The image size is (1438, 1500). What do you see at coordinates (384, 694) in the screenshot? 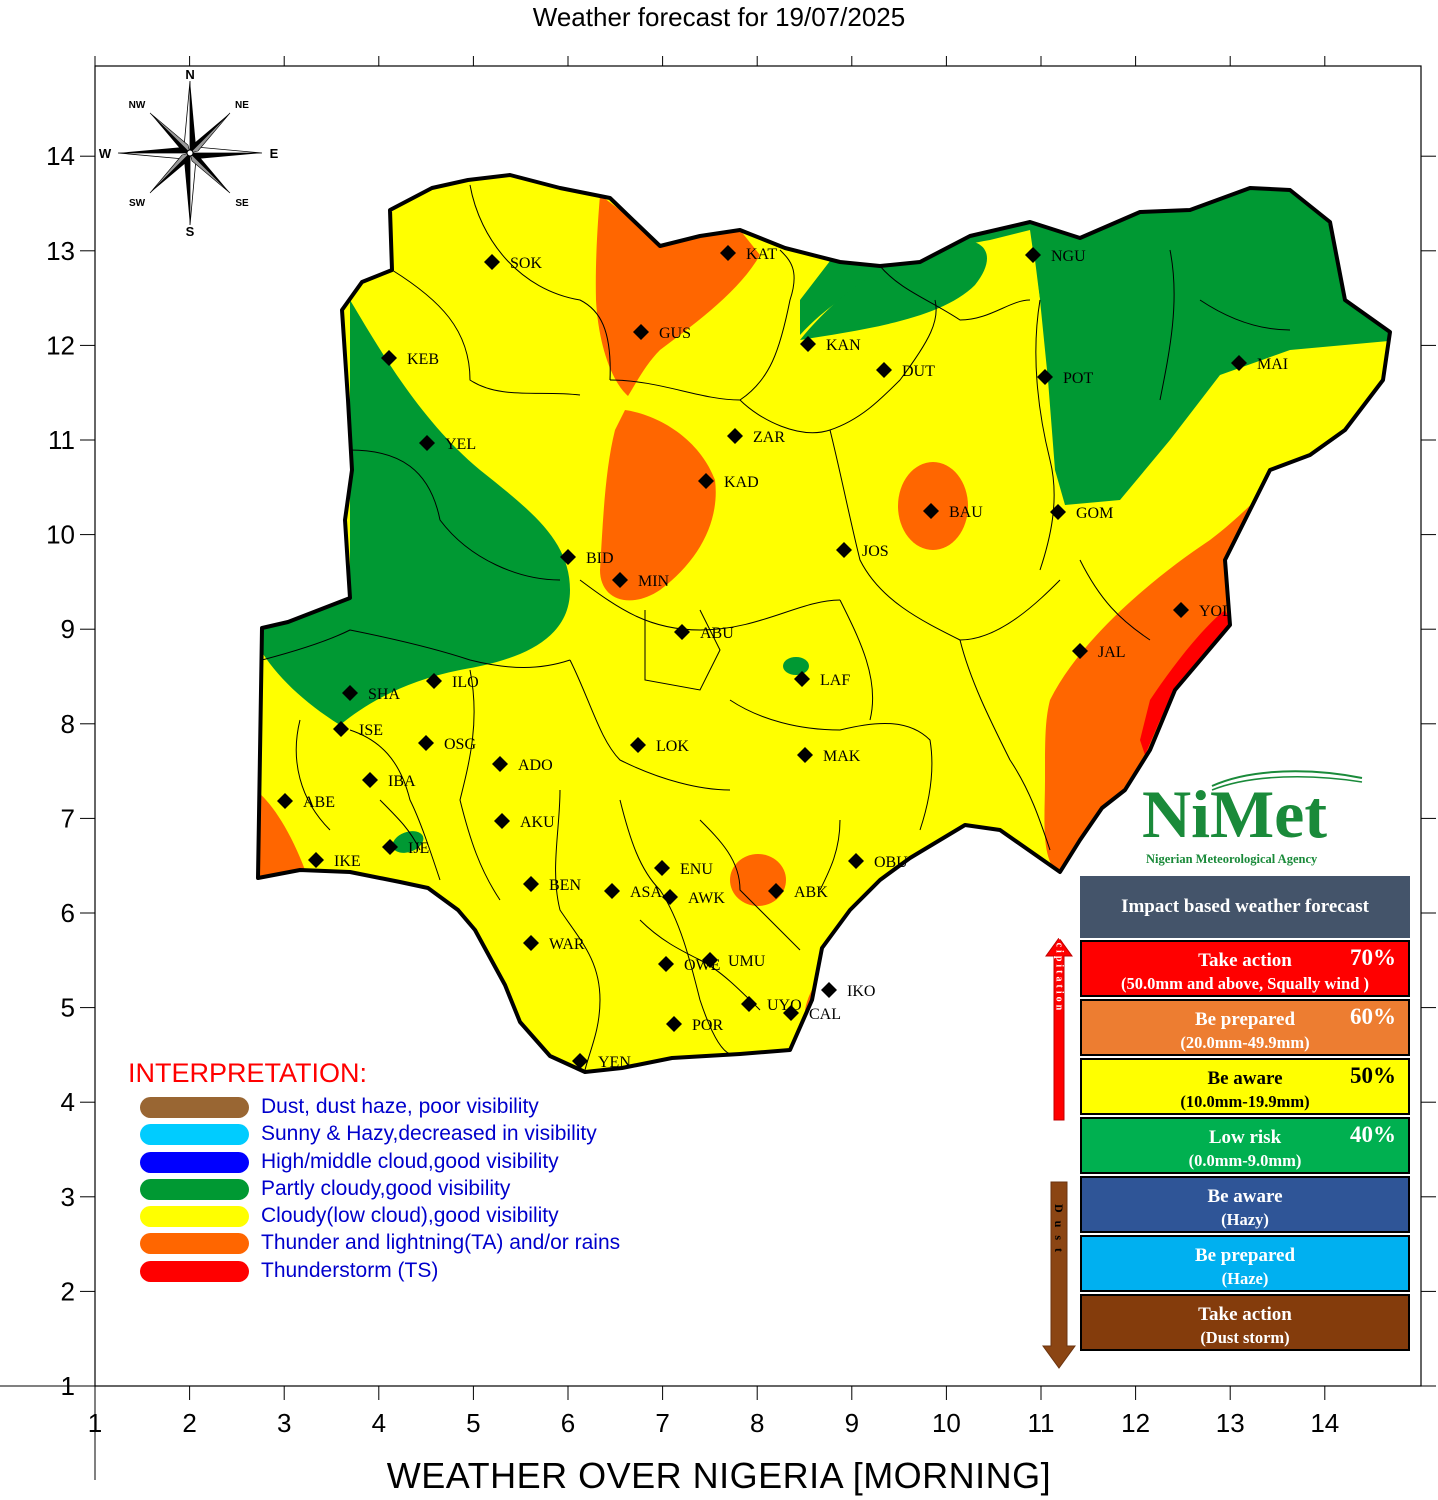
I see `city-label: SHA` at bounding box center [384, 694].